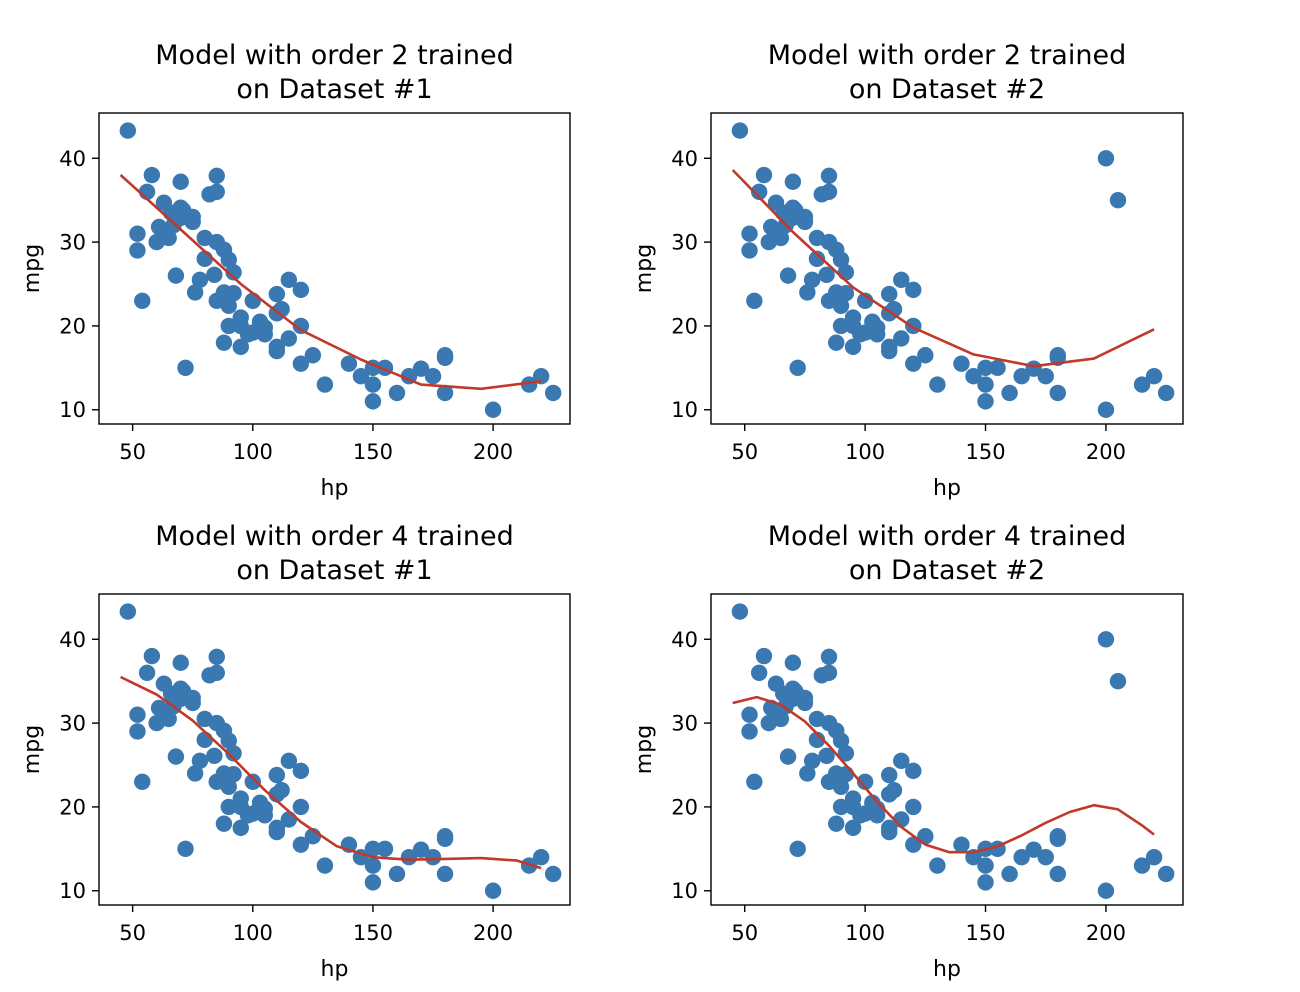 The width and height of the screenshot is (1300, 992). What do you see at coordinates (1106, 933) in the screenshot?
I see `x-tick-label: 200` at bounding box center [1106, 933].